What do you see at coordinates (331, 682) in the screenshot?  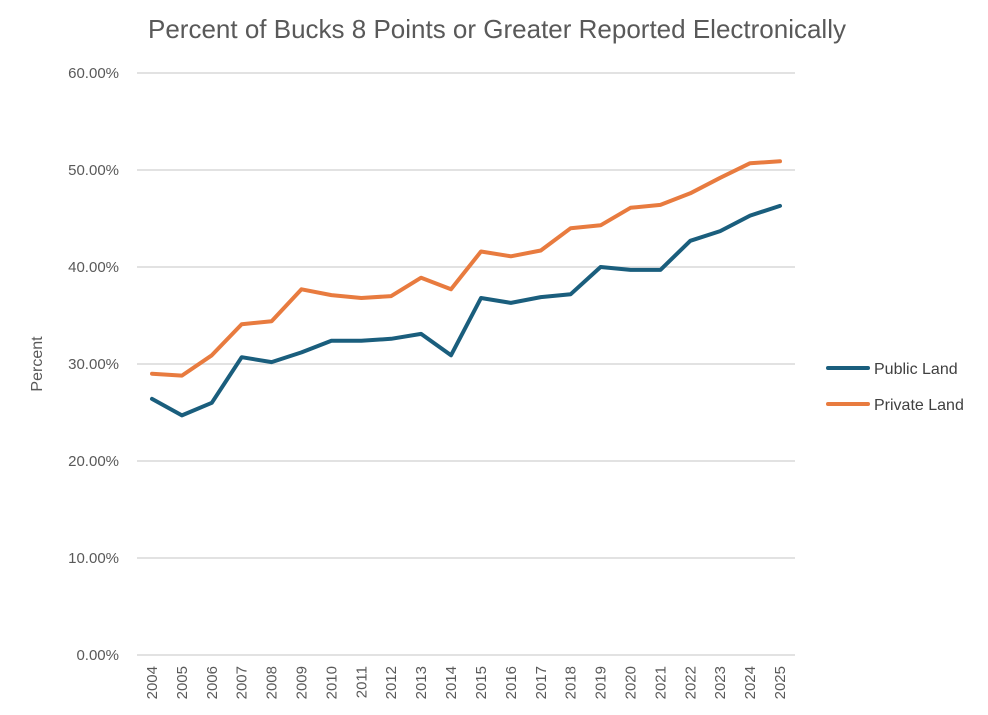 I see `x-tick-label: 2010` at bounding box center [331, 682].